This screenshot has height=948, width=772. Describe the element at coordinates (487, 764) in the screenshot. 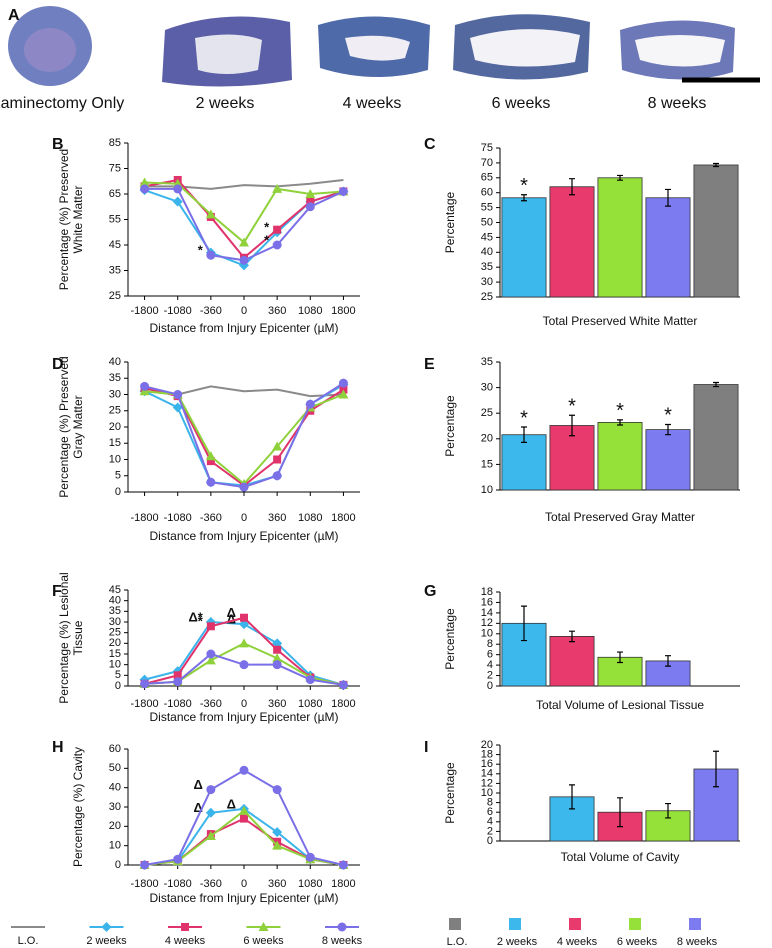

I see `y-tick-label: 16` at that location.